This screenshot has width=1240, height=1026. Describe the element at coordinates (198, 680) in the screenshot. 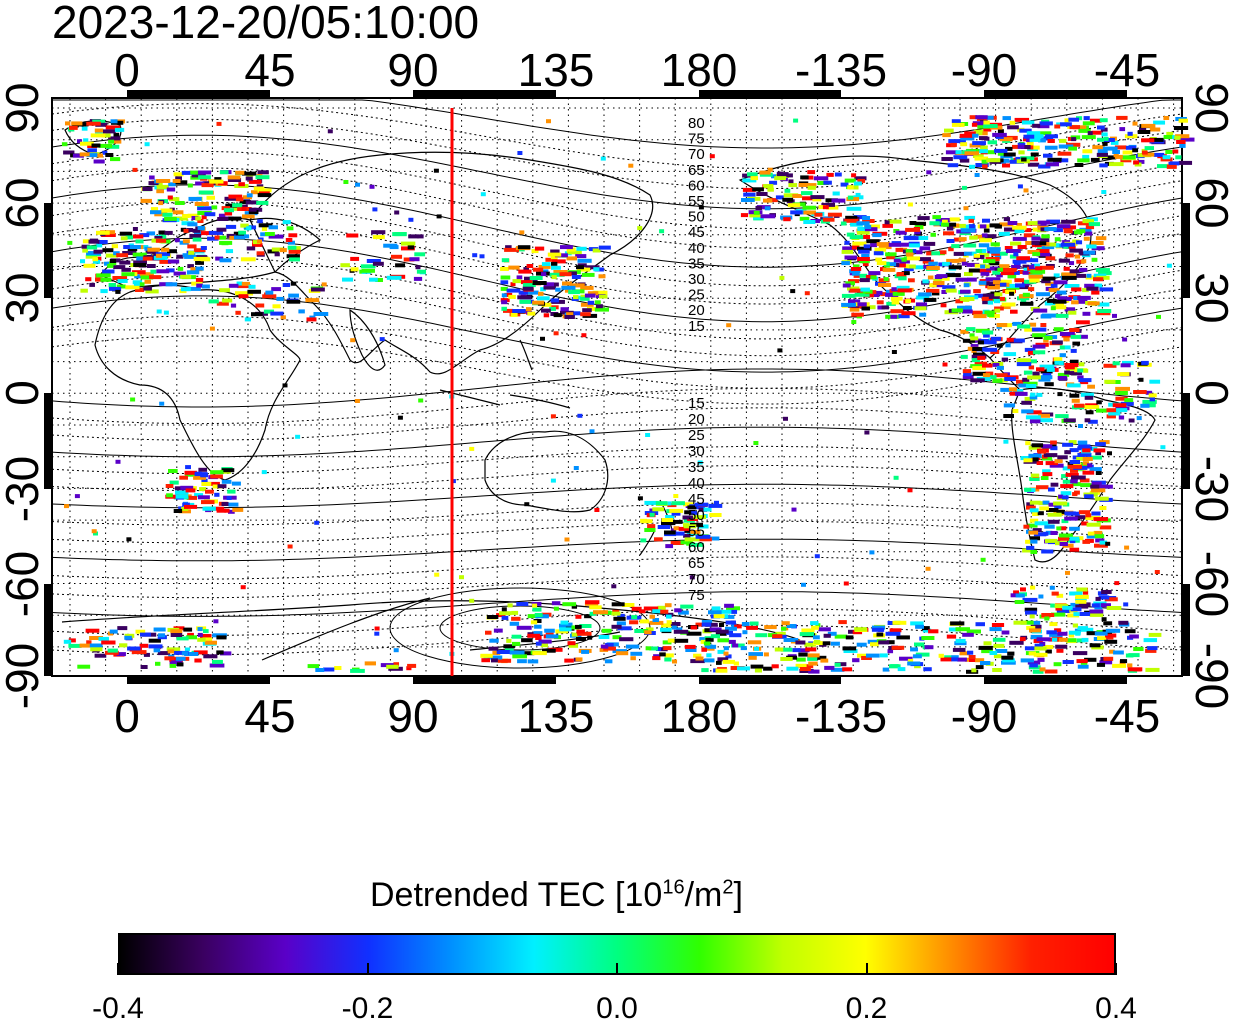

I see `axis-bar-bottom` at that location.